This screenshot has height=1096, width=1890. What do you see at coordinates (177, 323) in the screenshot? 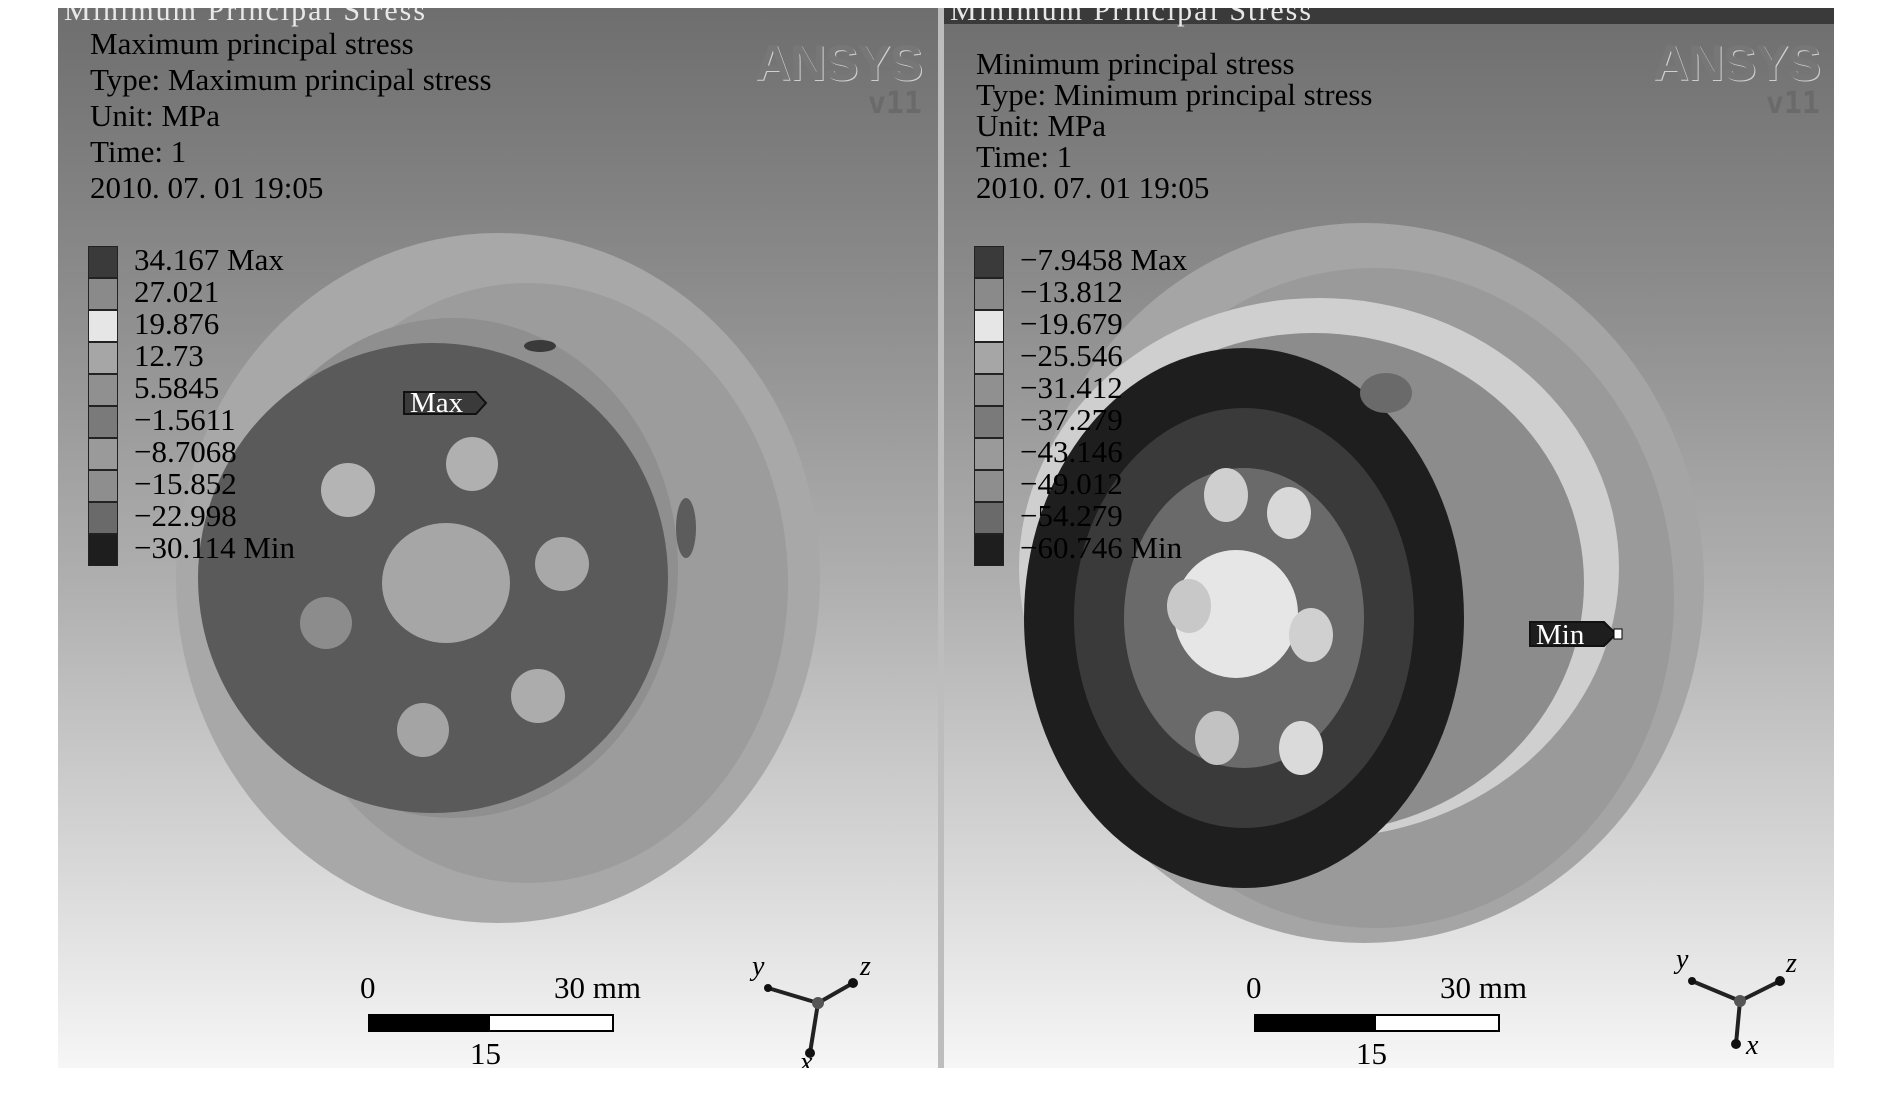
I see `legend-label: 19.876` at bounding box center [177, 323].